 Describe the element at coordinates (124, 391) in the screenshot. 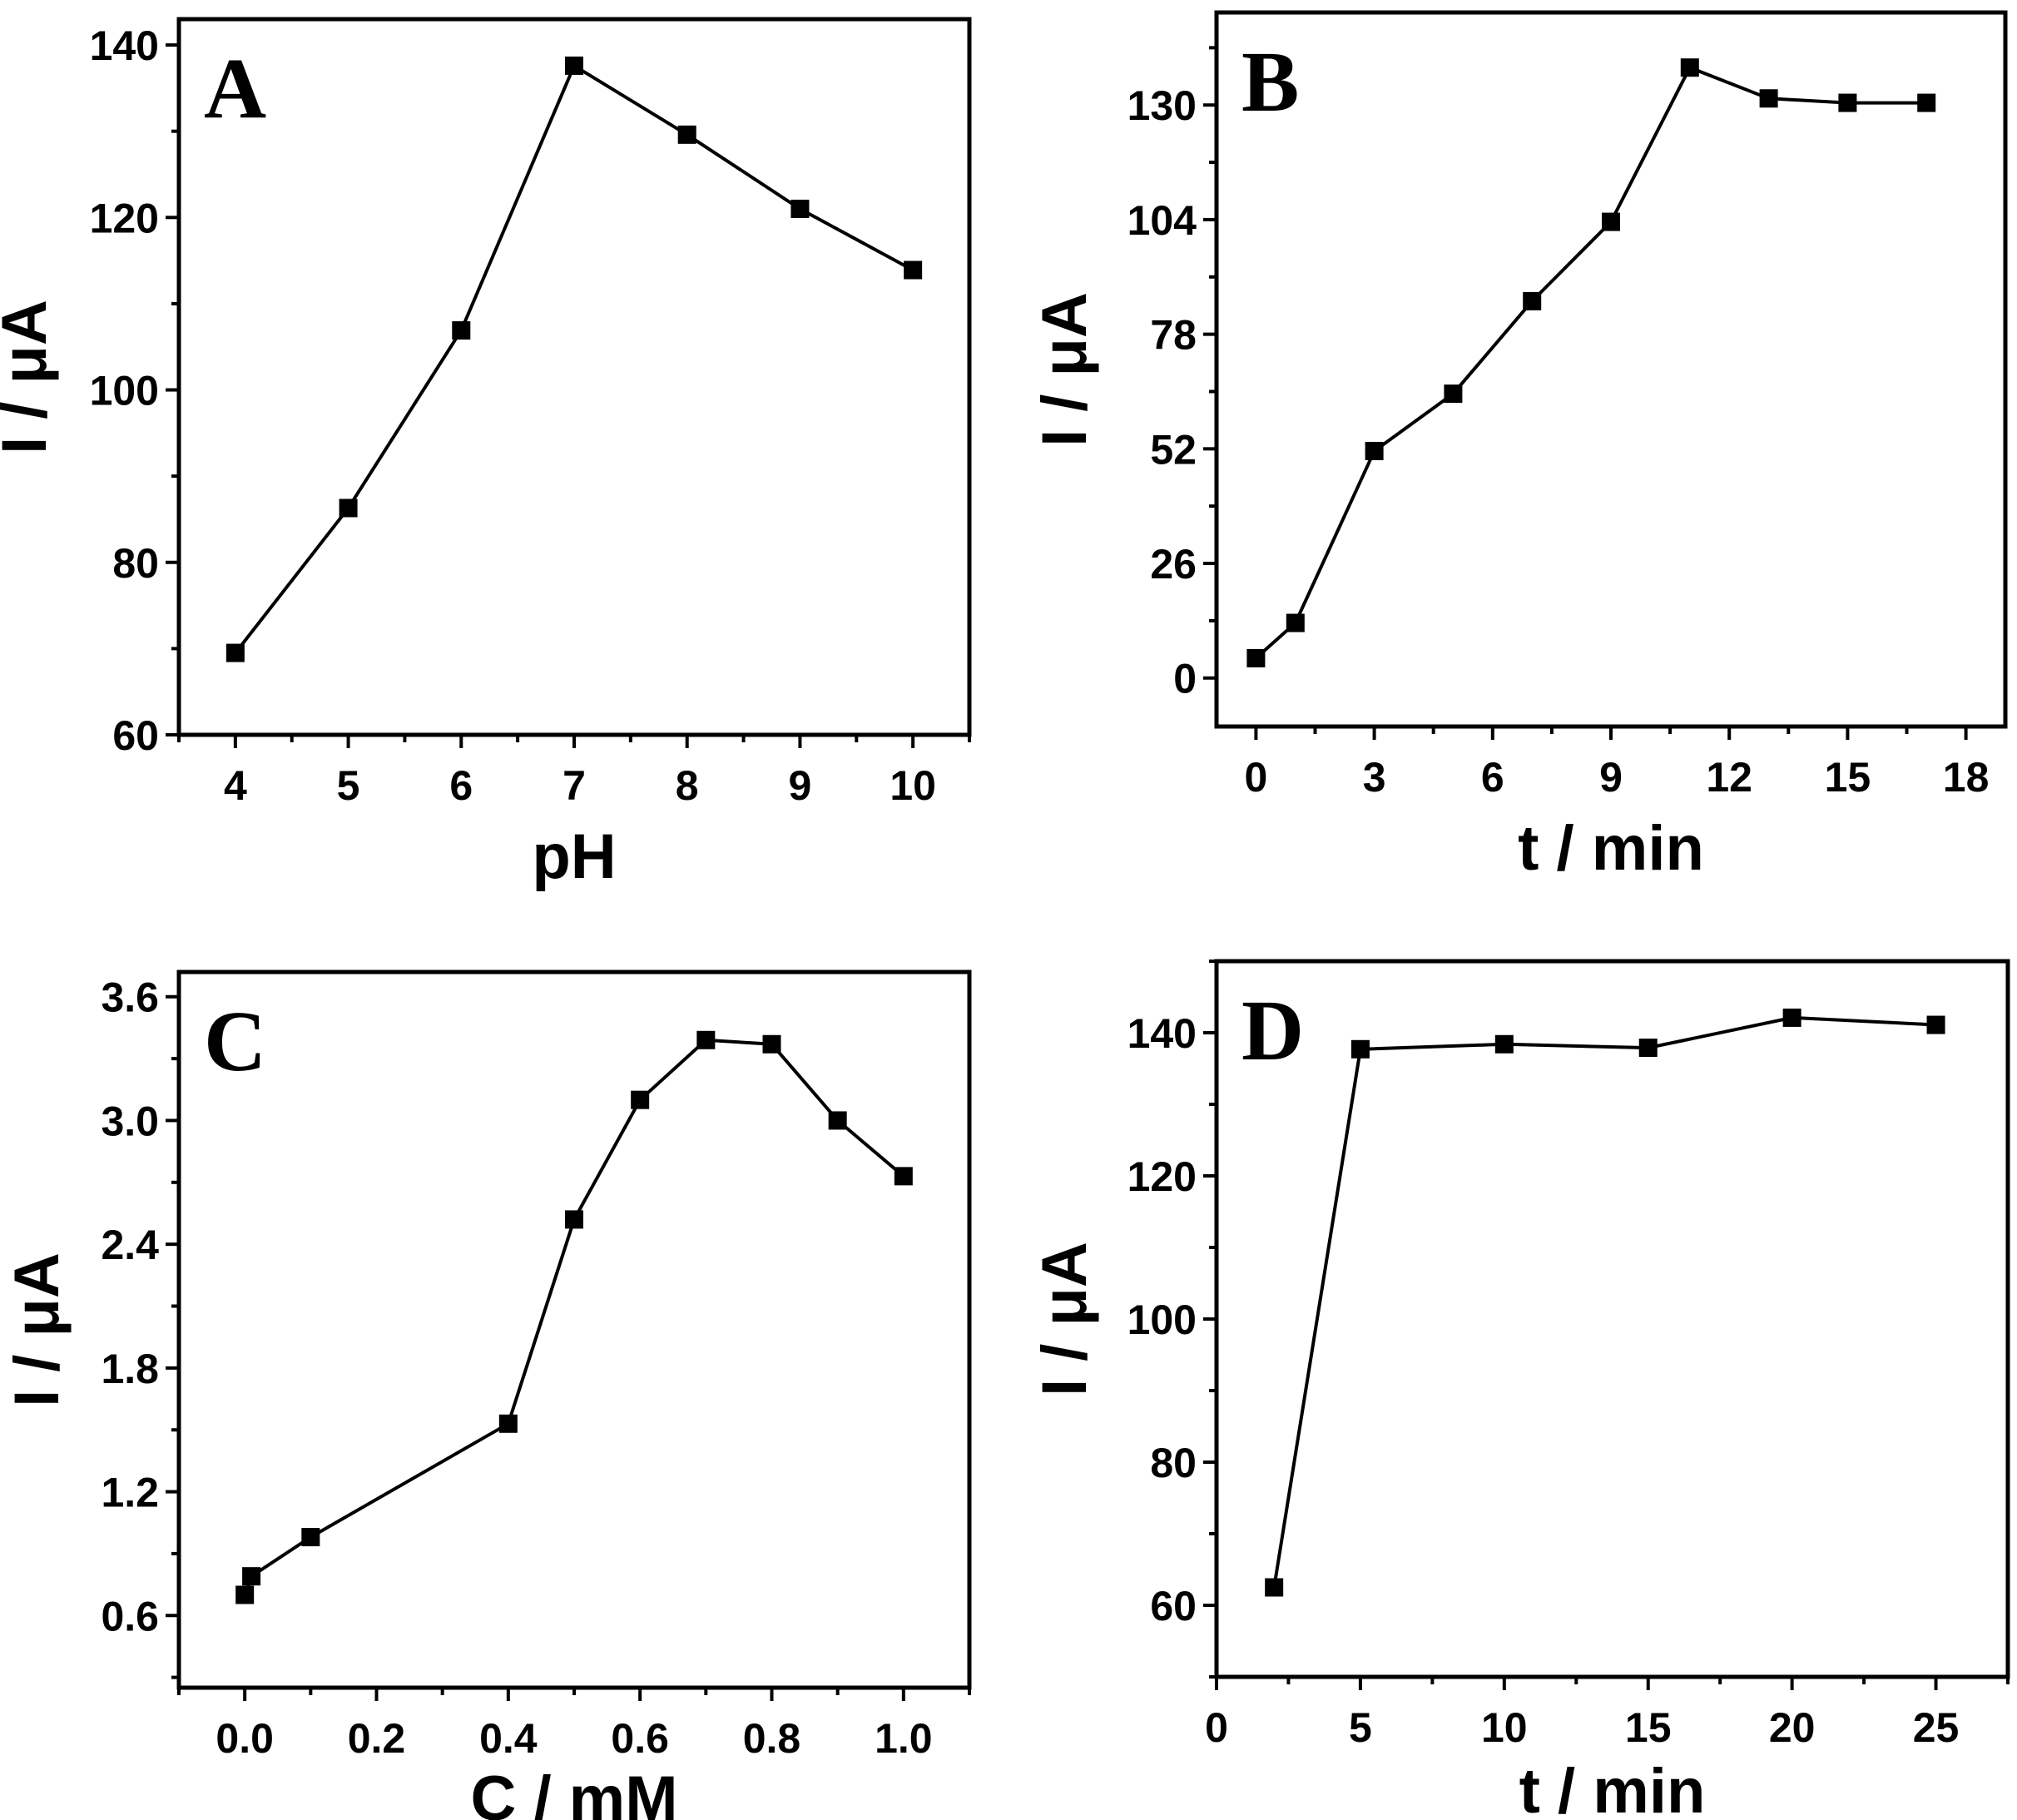

I see `y-tick-label: 100` at that location.